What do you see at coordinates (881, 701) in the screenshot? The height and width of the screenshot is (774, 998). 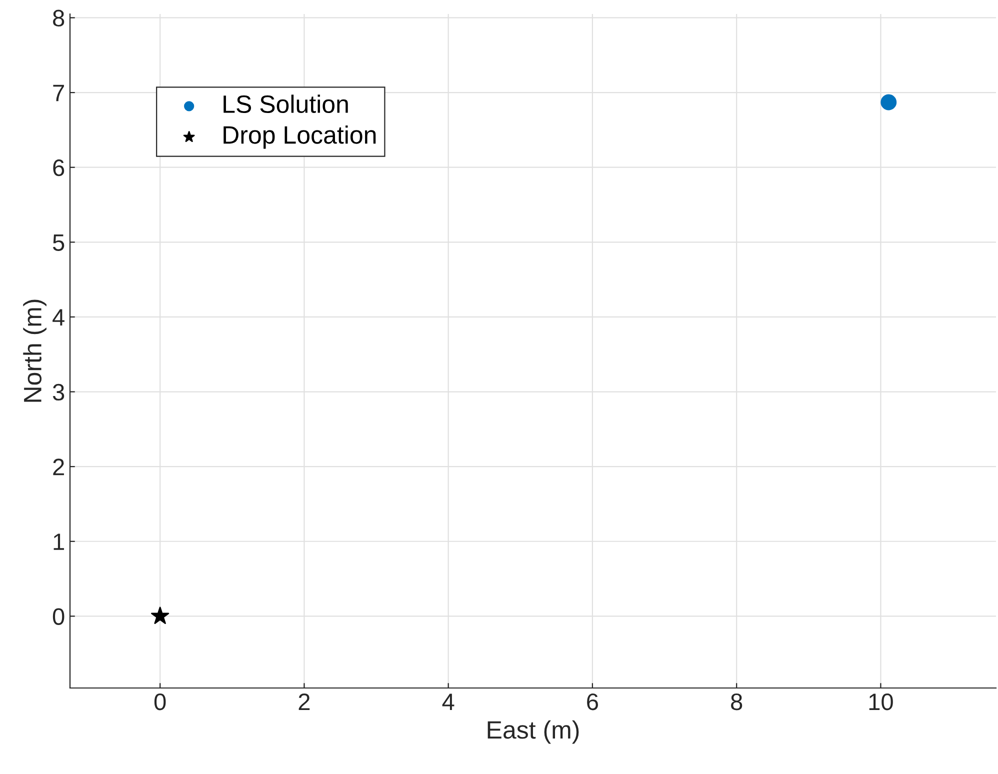 I see `x-tick-label: 10` at bounding box center [881, 701].